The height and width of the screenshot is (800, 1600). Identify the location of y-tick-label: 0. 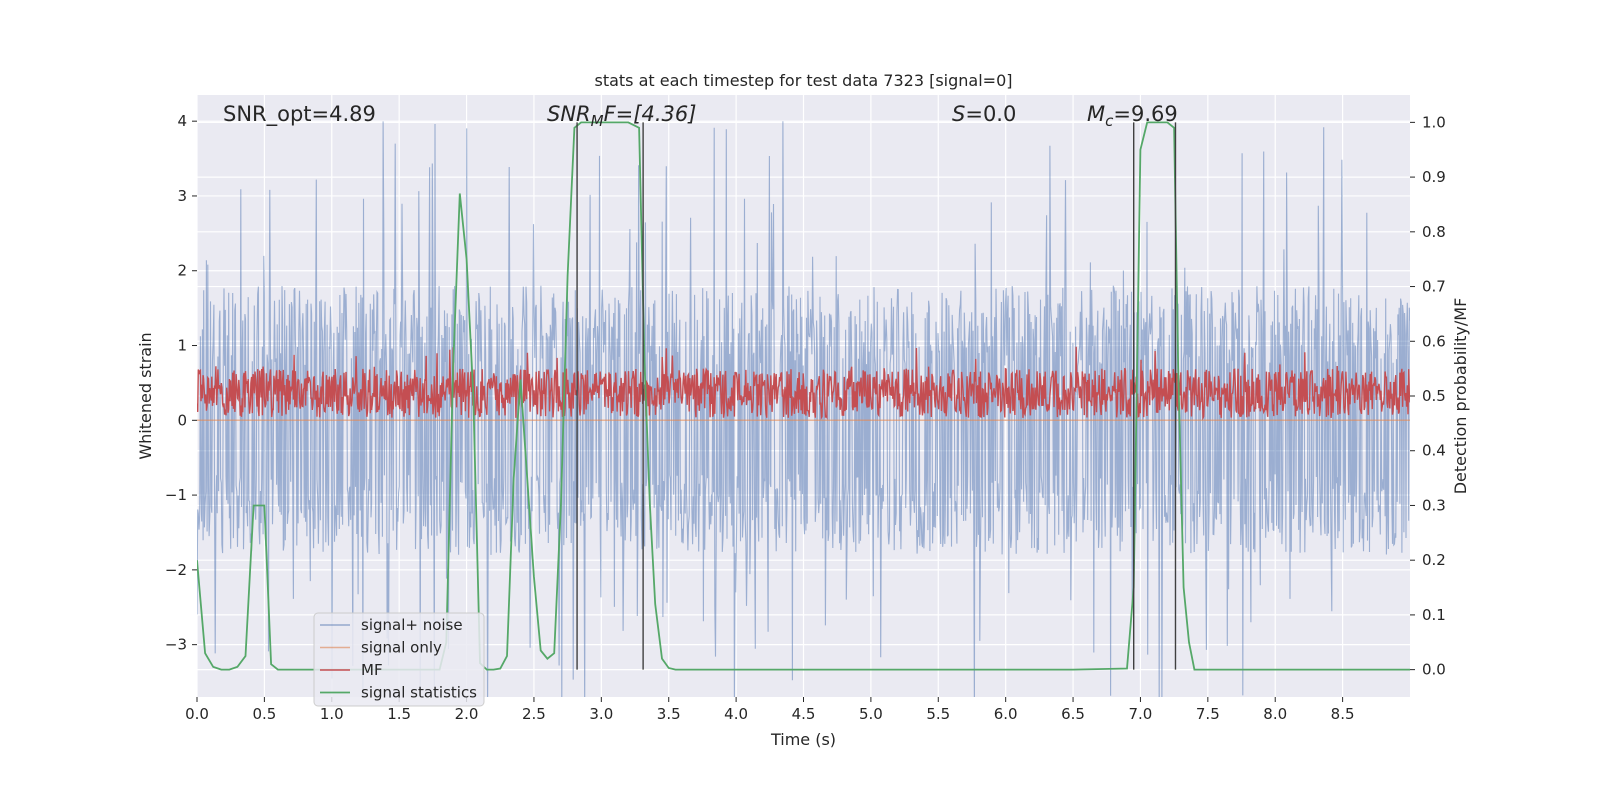
(182, 420).